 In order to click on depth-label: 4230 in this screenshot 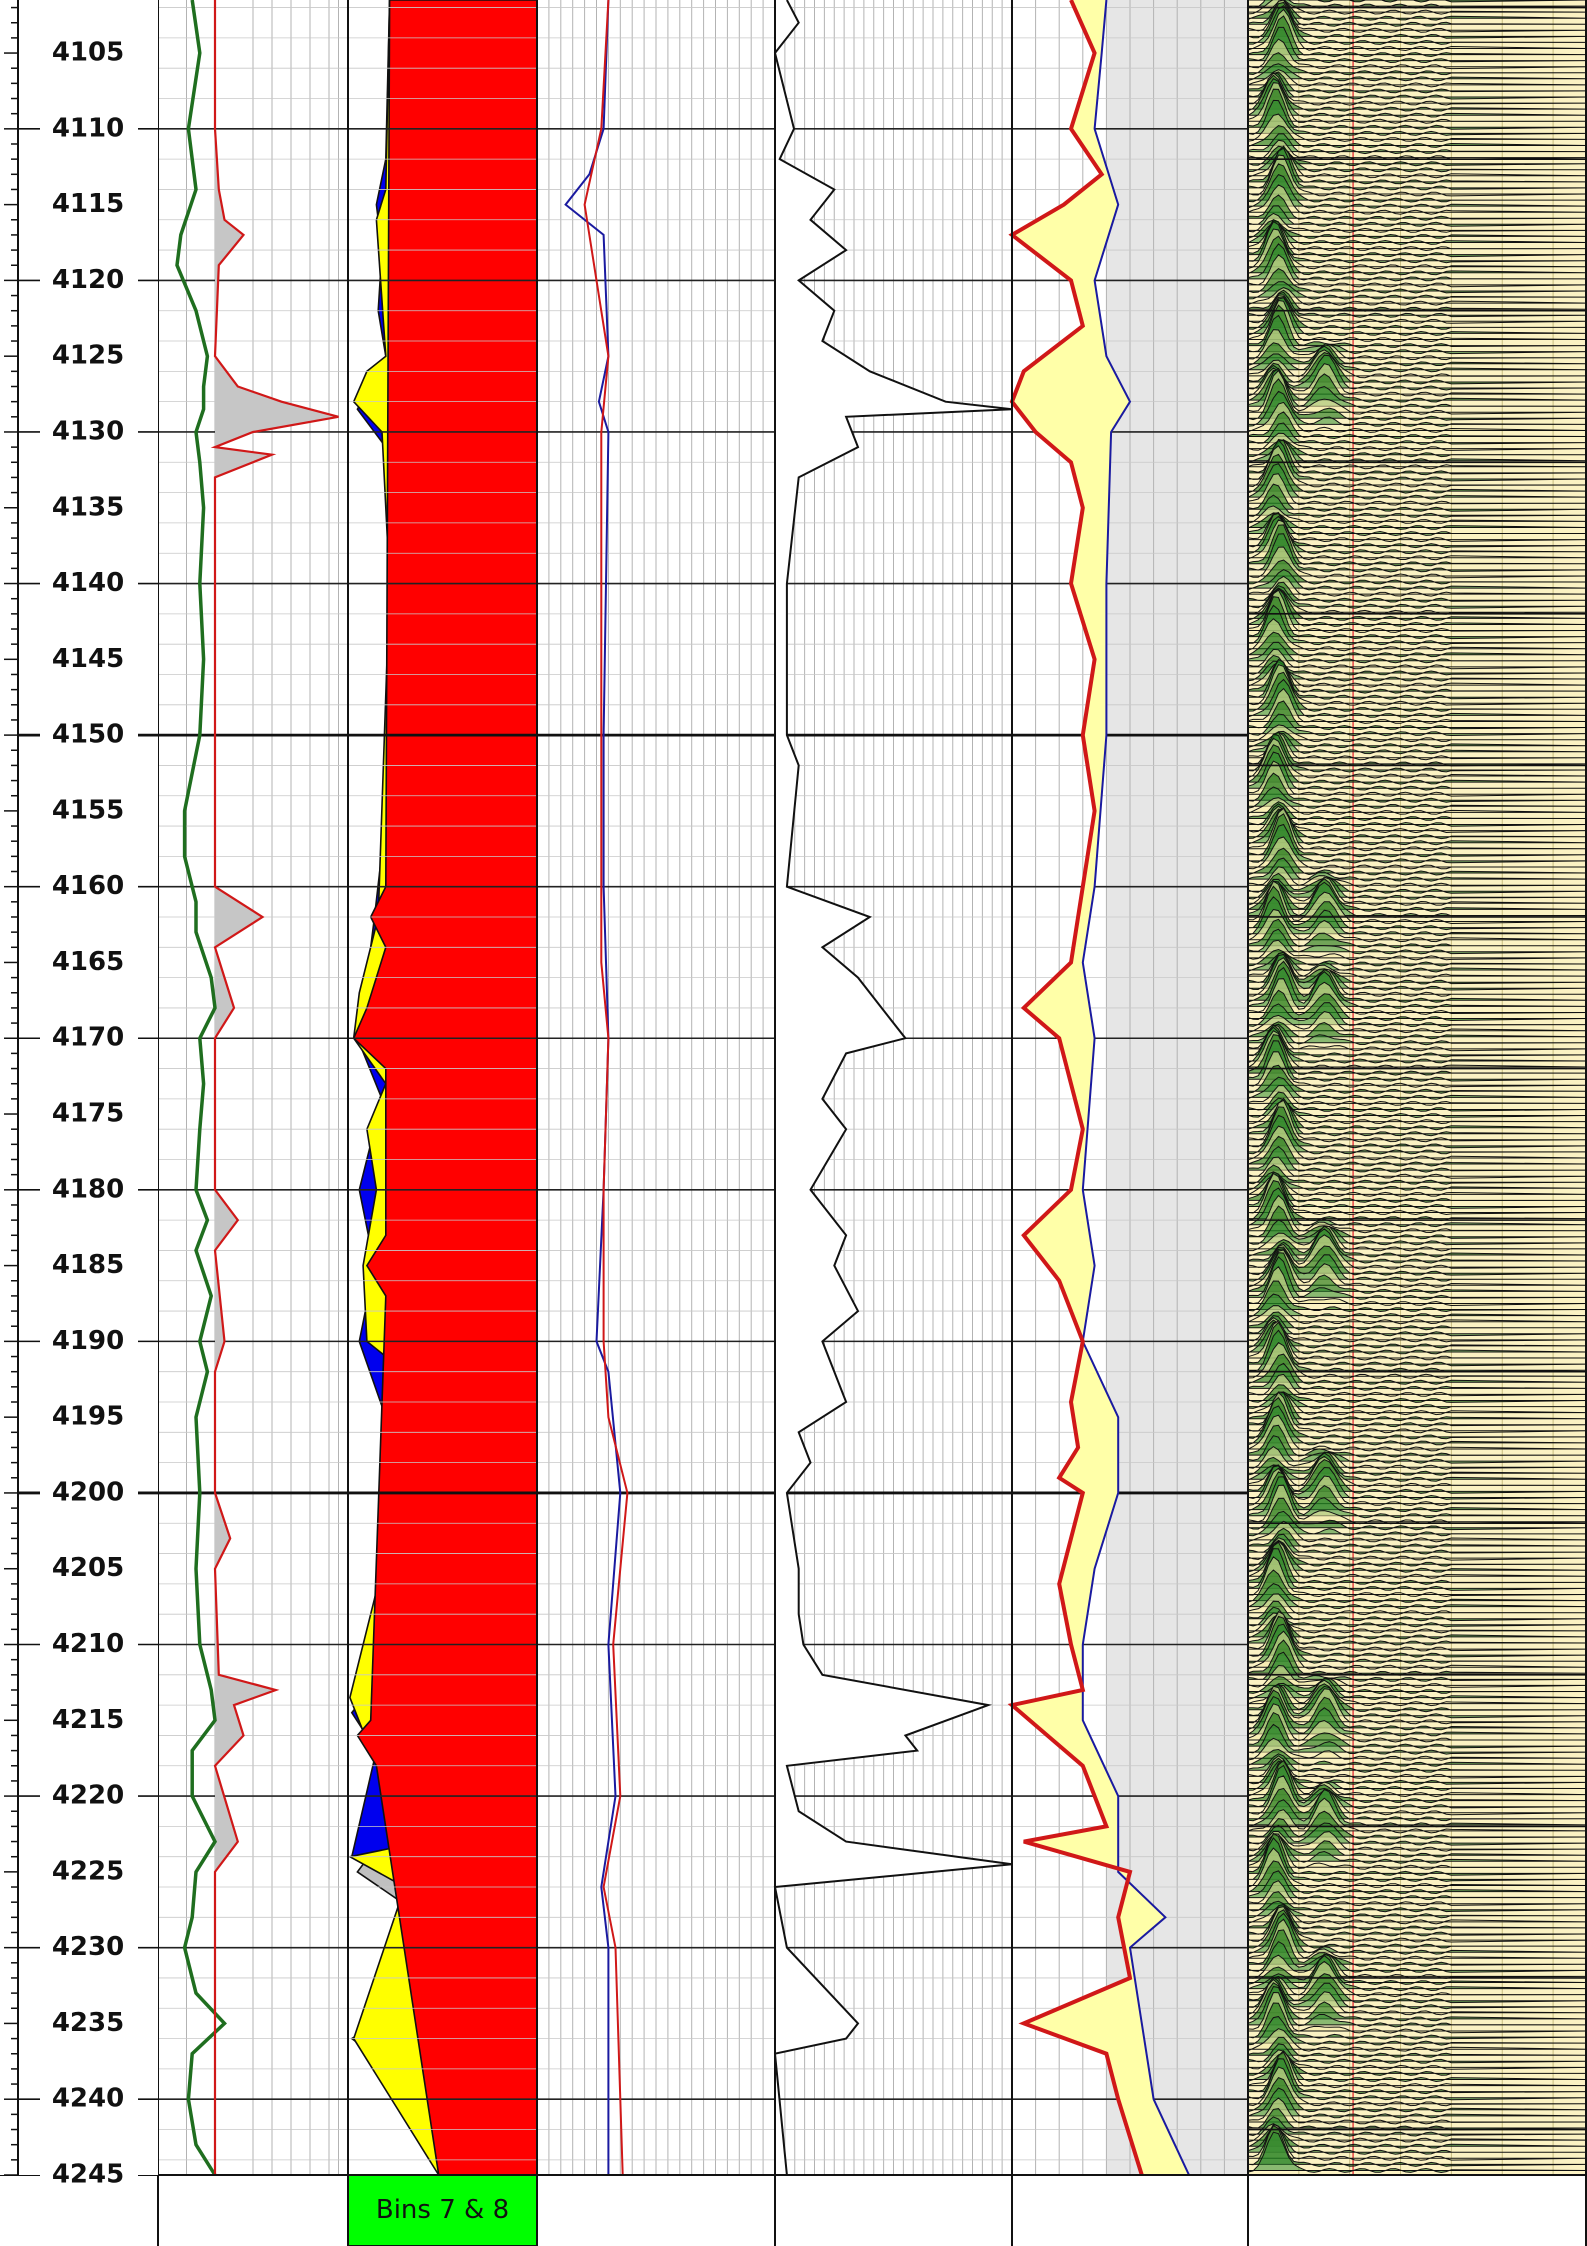, I will do `click(88, 1947)`.